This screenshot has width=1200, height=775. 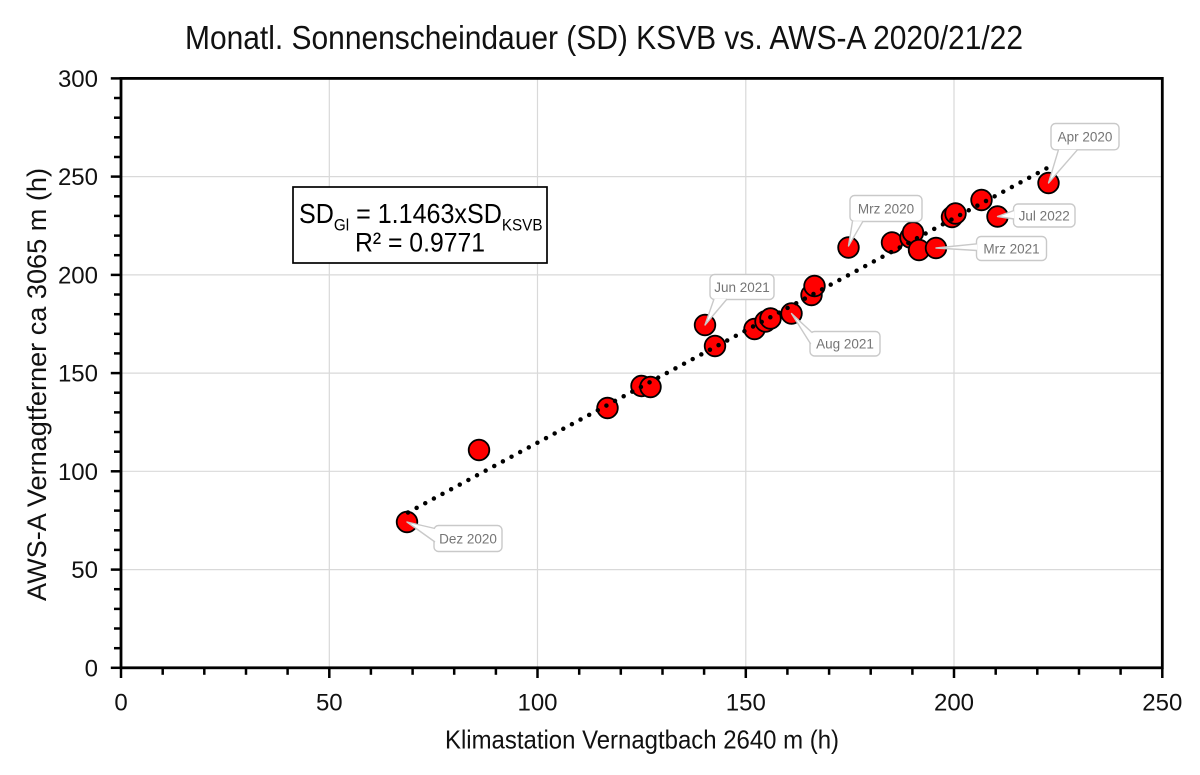 I want to click on svg-text: Jul 2022, so click(x=1044, y=215).